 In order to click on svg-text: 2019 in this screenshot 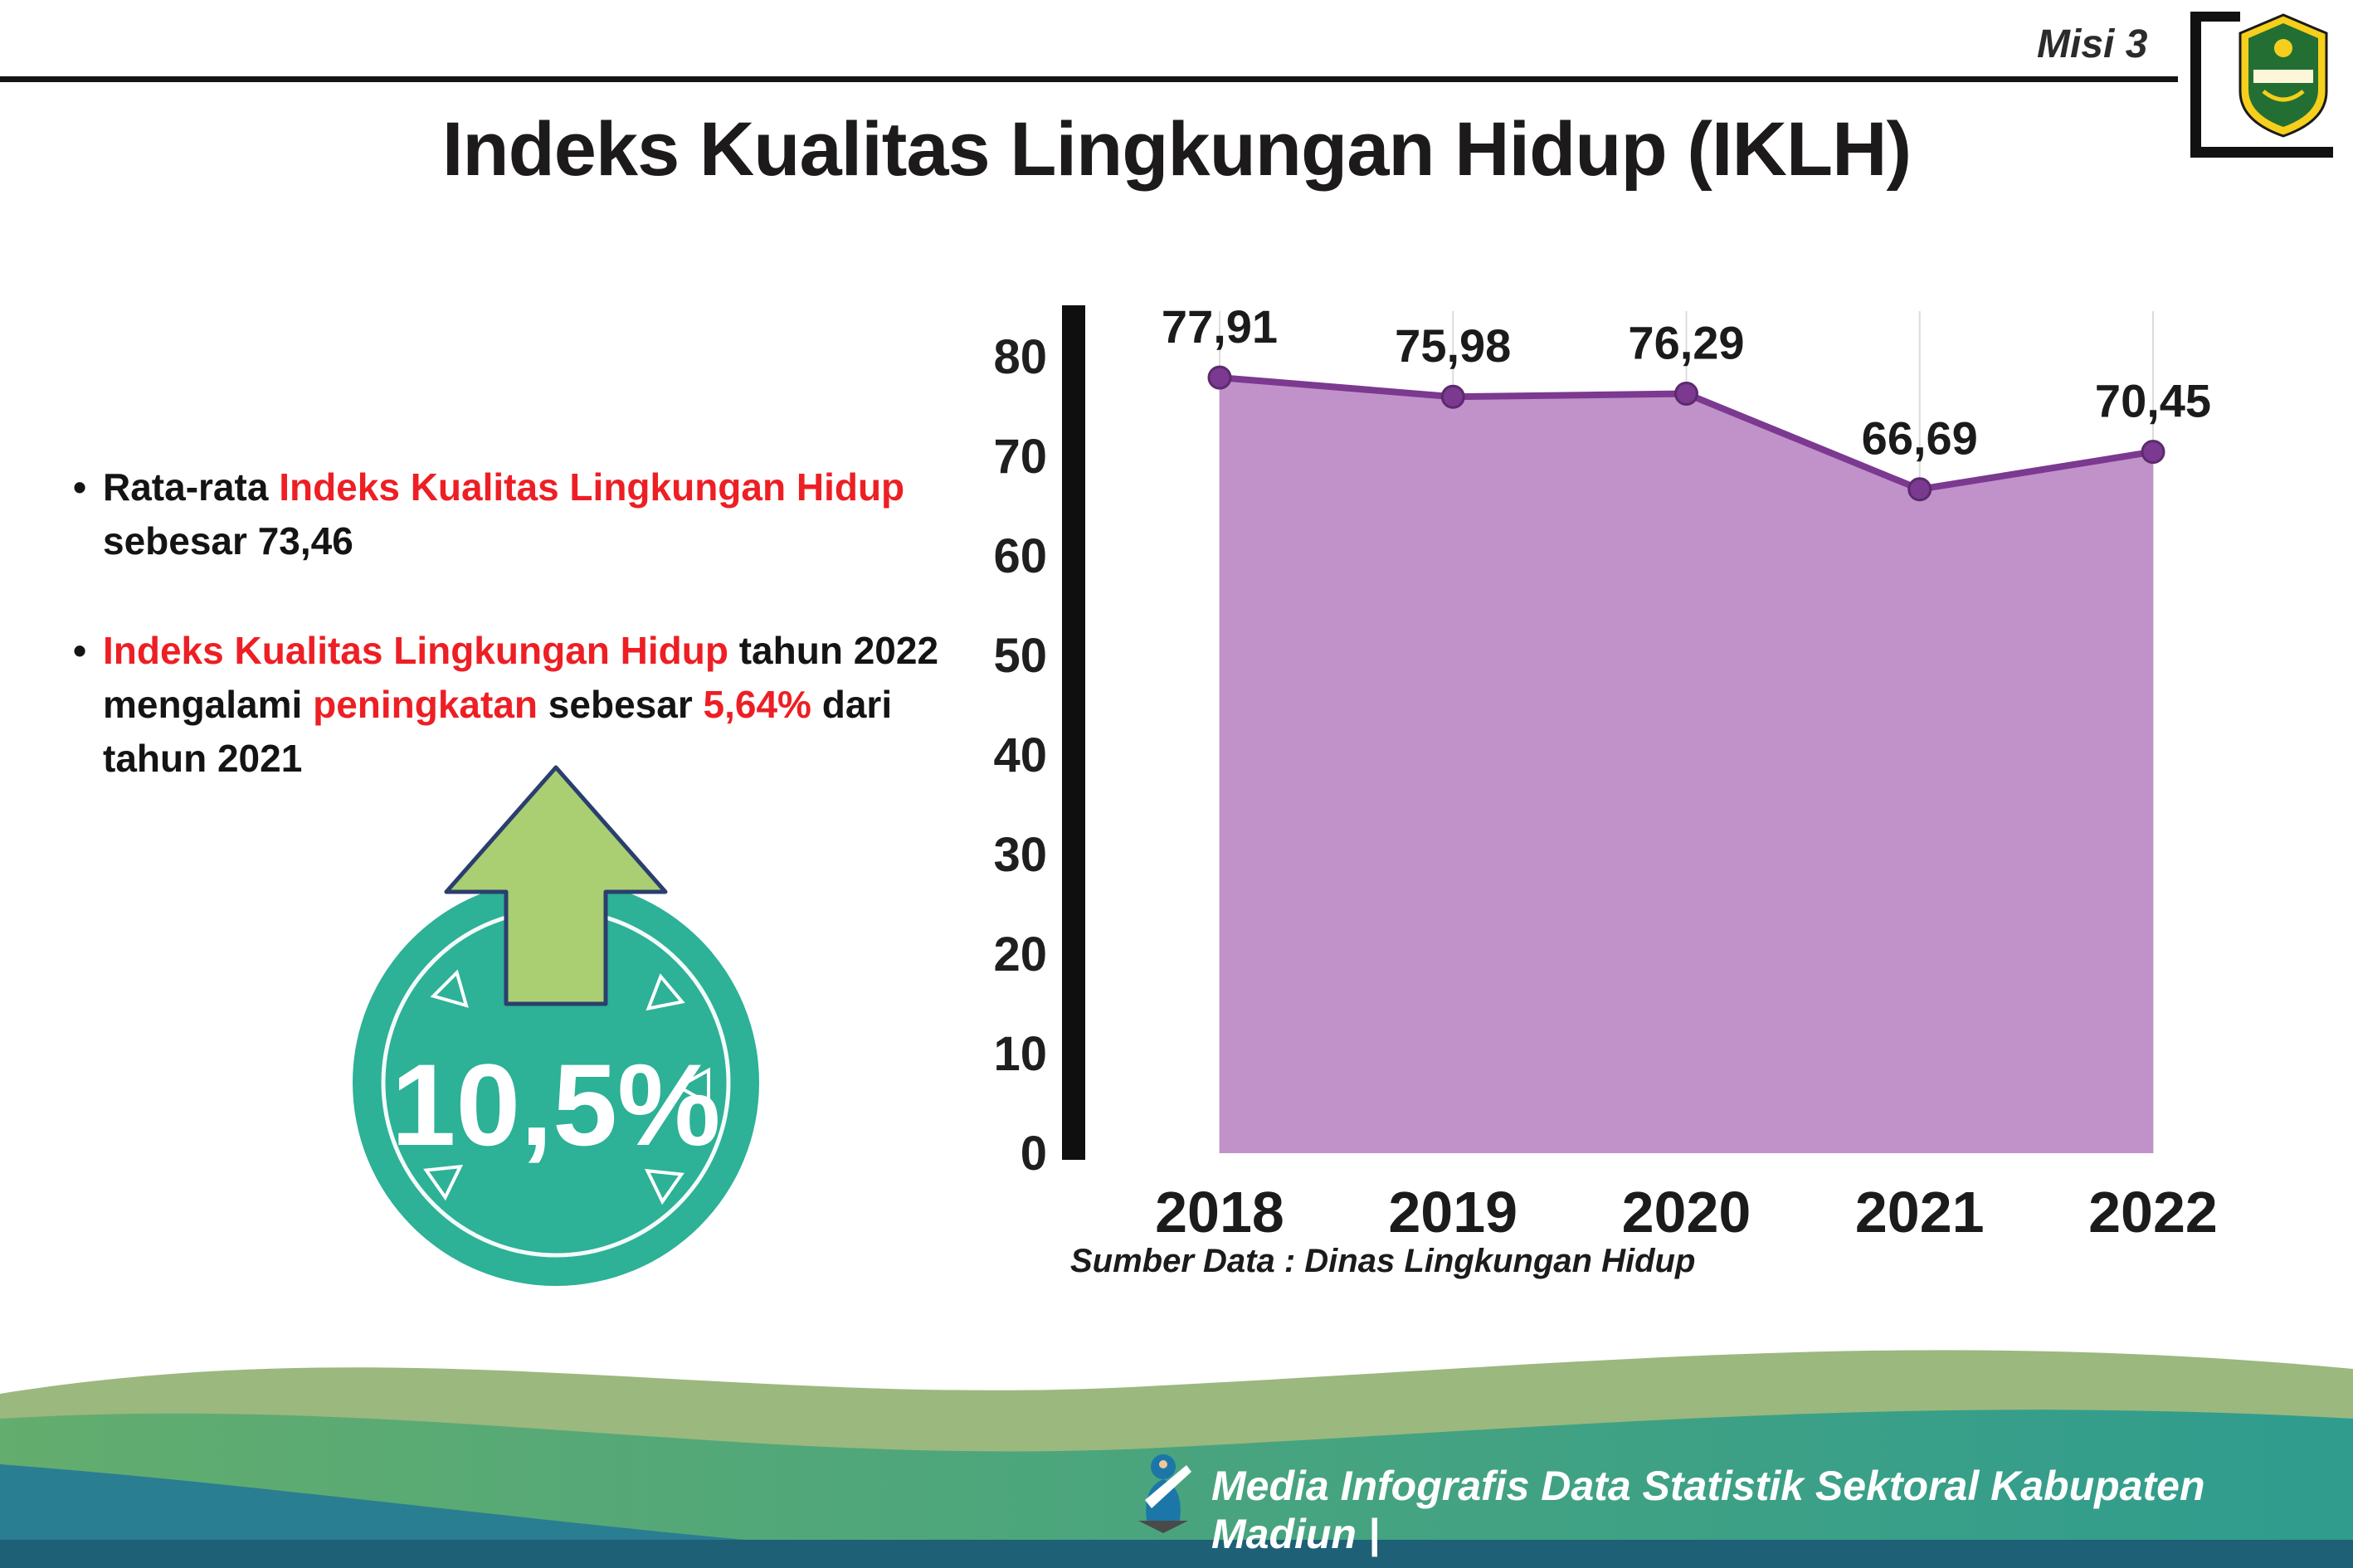, I will do `click(1453, 1212)`.